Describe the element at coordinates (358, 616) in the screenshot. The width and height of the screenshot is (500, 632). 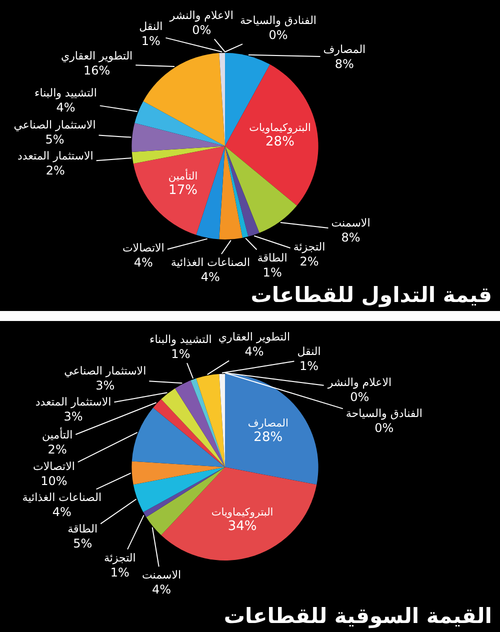
I see `title: القيمة السوقية للقطاعات` at that location.